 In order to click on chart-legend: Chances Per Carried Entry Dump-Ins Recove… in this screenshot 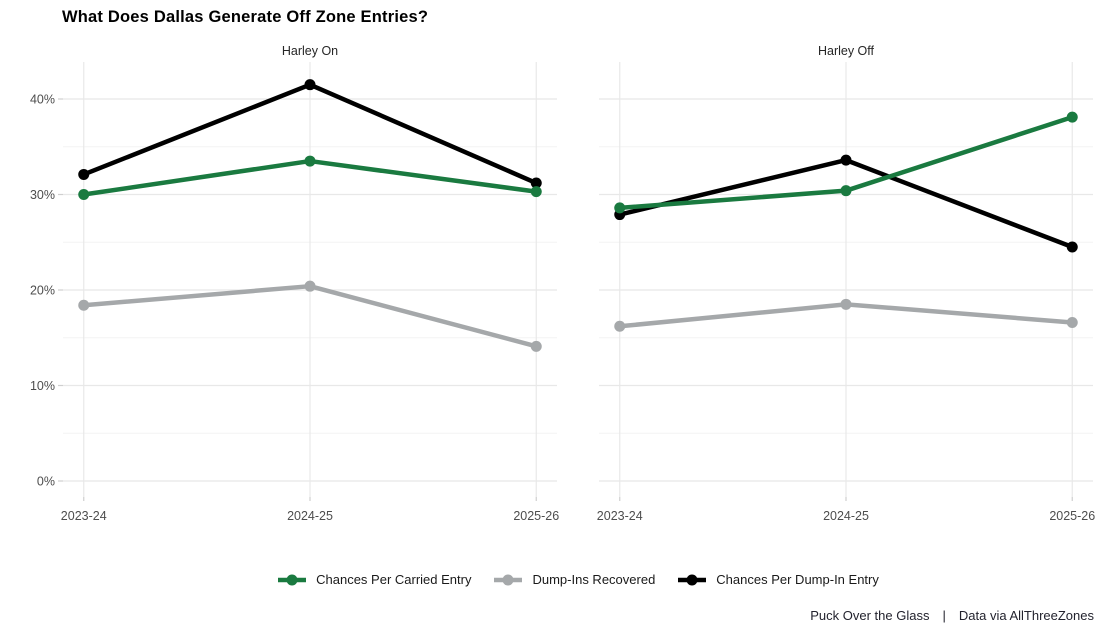, I will do `click(578, 579)`.